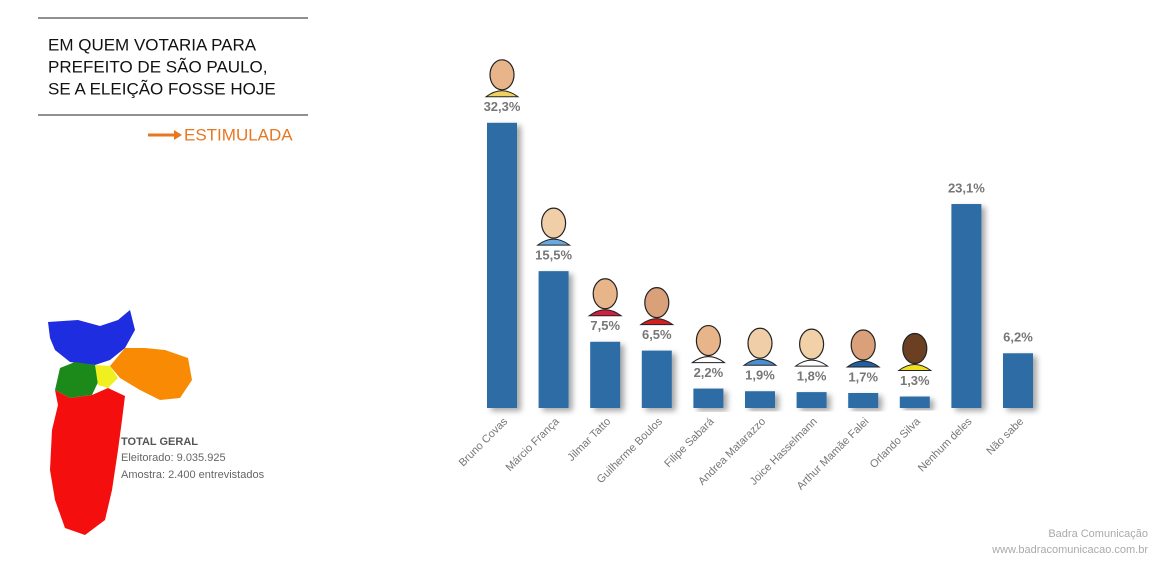 The height and width of the screenshot is (562, 1162). Describe the element at coordinates (1069, 550) in the screenshot. I see `footer: www.badracomunicacao.com.br` at that location.